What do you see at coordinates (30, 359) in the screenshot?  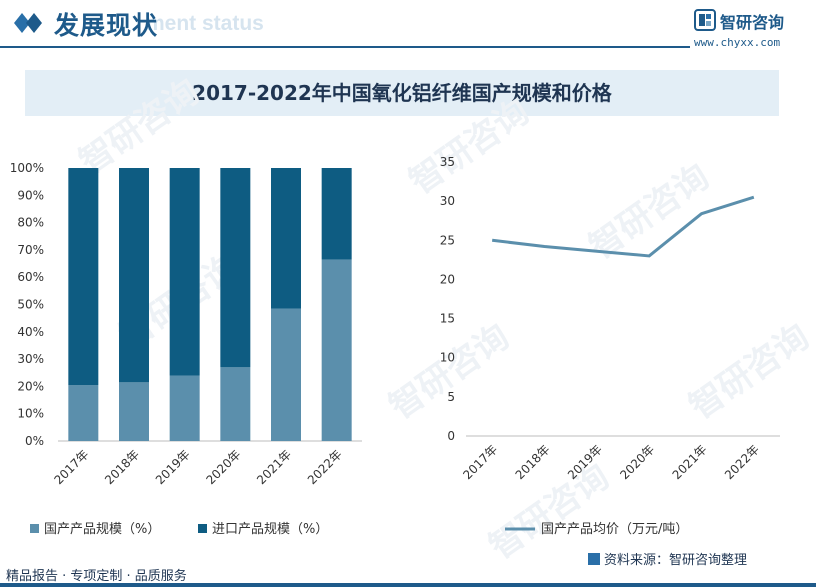 I see `bar-y-tick-label: 30%` at bounding box center [30, 359].